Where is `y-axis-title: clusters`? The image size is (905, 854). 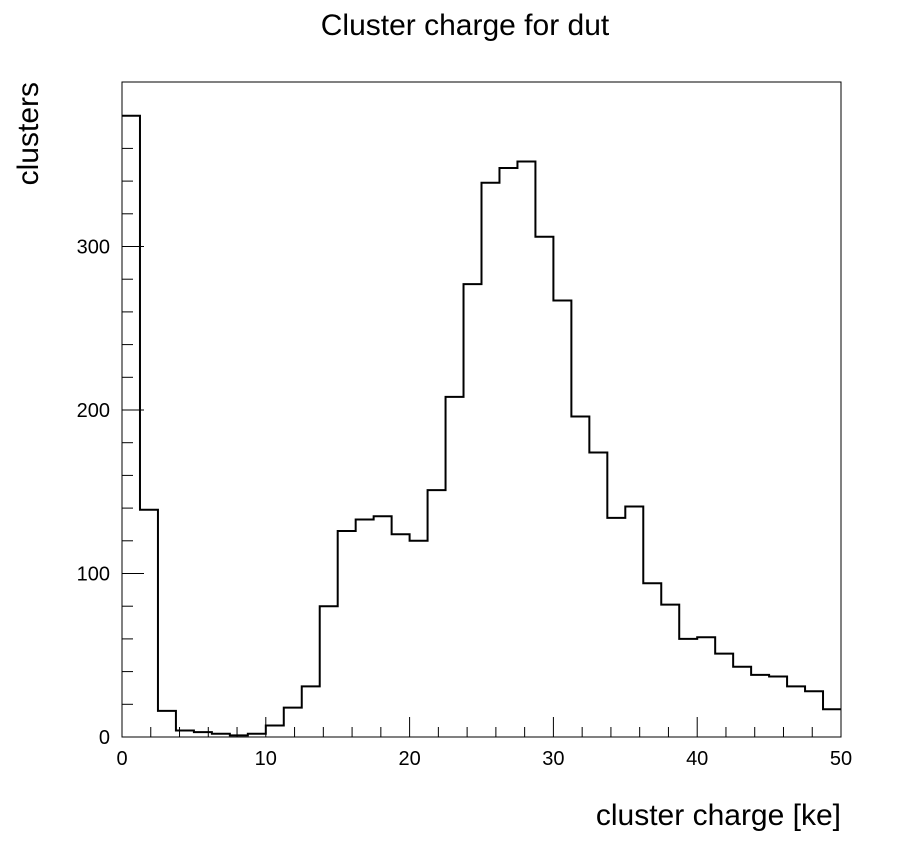
y-axis-title: clusters is located at coordinates (28, 133).